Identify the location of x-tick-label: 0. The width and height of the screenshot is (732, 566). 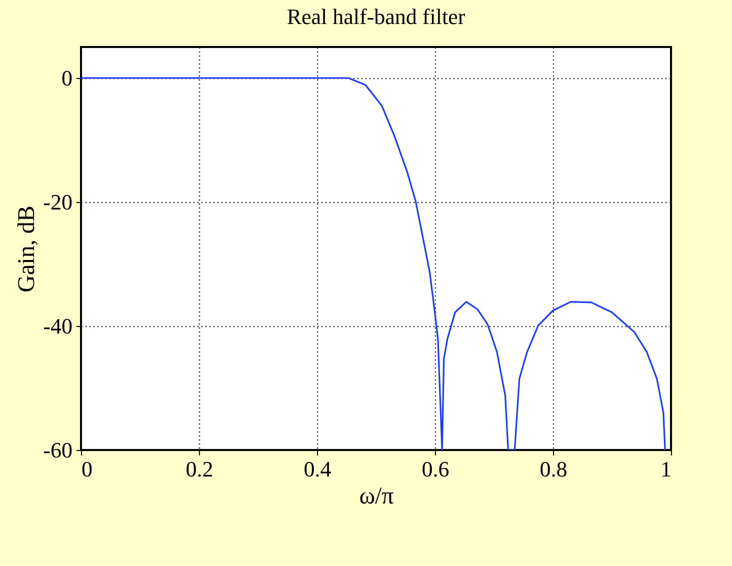
(87, 469).